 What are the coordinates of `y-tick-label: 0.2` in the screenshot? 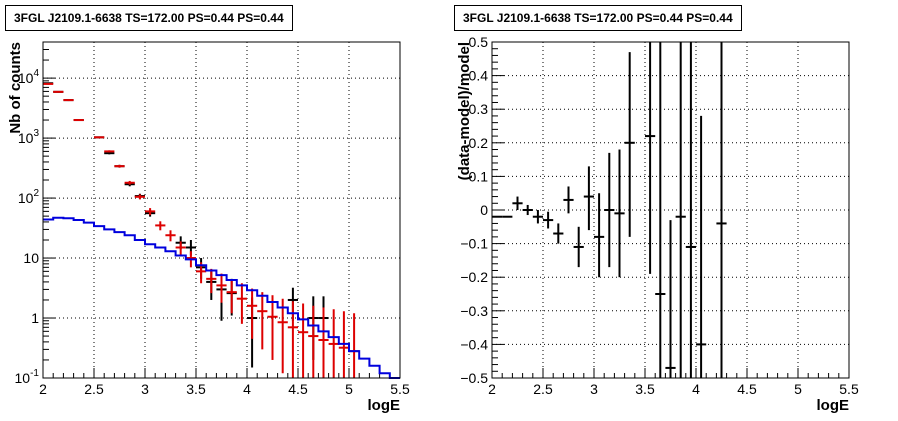 It's located at (479, 143).